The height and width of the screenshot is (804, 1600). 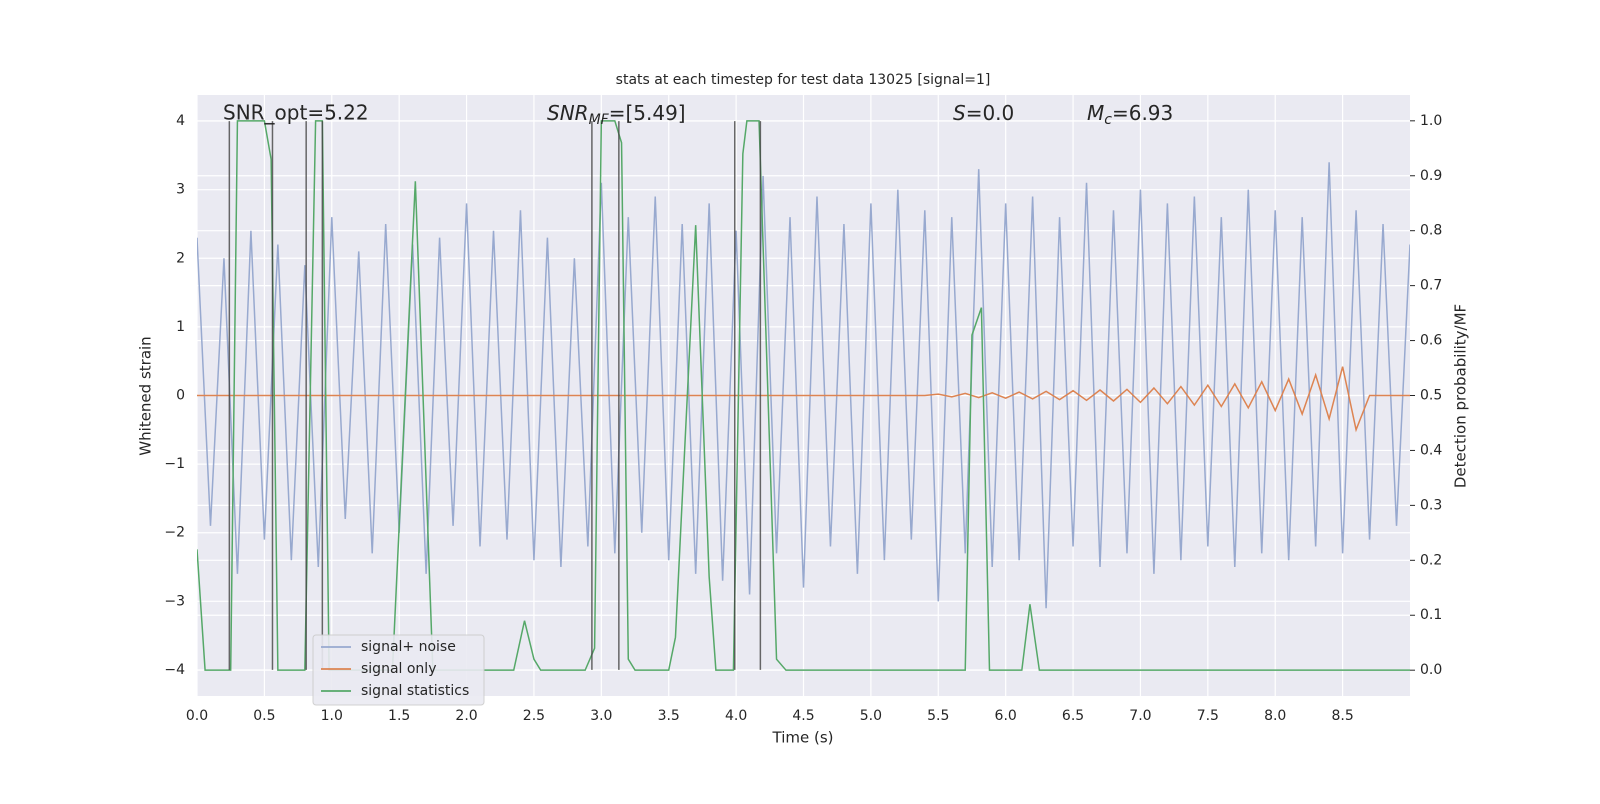 What do you see at coordinates (174, 533) in the screenshot?
I see `y-tick-label: −2` at bounding box center [174, 533].